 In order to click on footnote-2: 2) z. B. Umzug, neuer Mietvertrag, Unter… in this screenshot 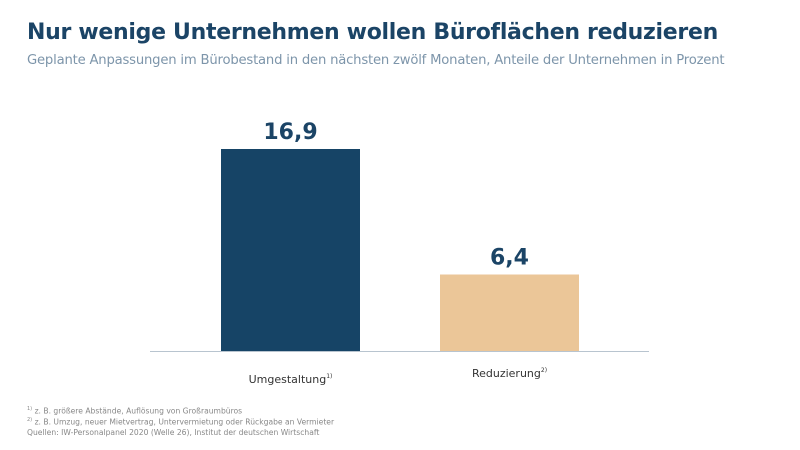, I will do `click(180, 422)`.